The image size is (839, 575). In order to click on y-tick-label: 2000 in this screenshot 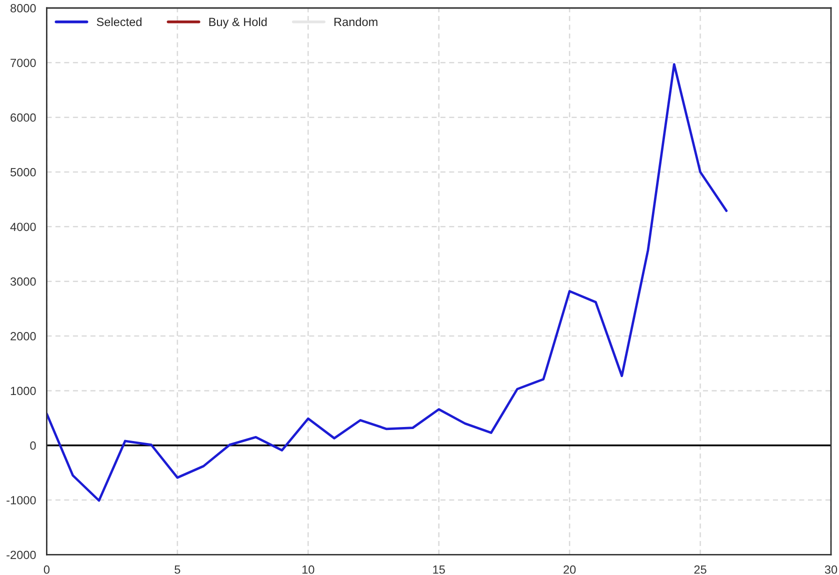, I will do `click(23, 336)`.